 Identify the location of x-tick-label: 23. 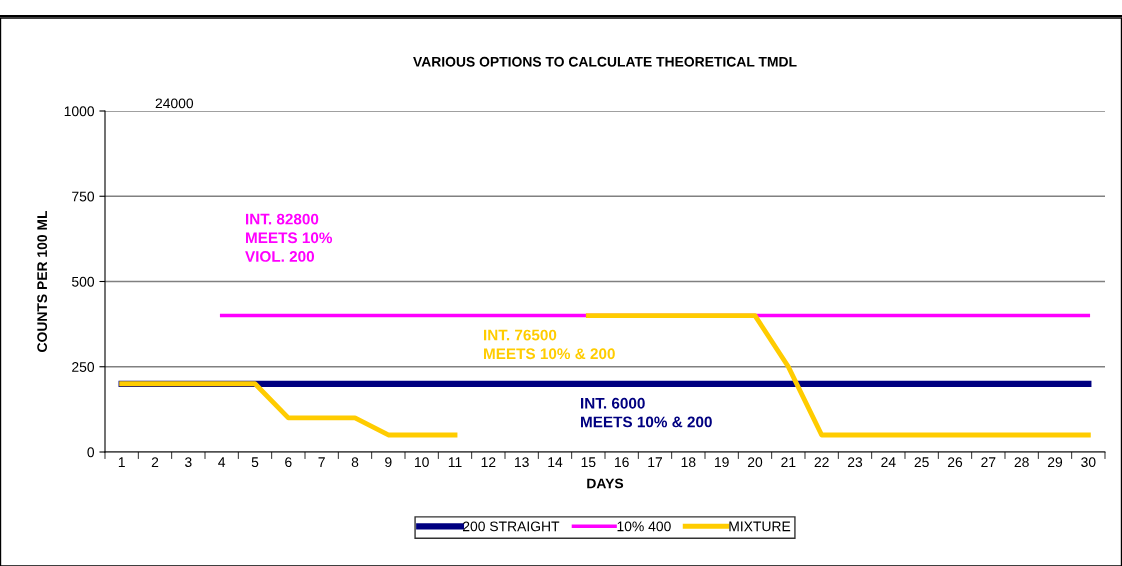
(855, 462).